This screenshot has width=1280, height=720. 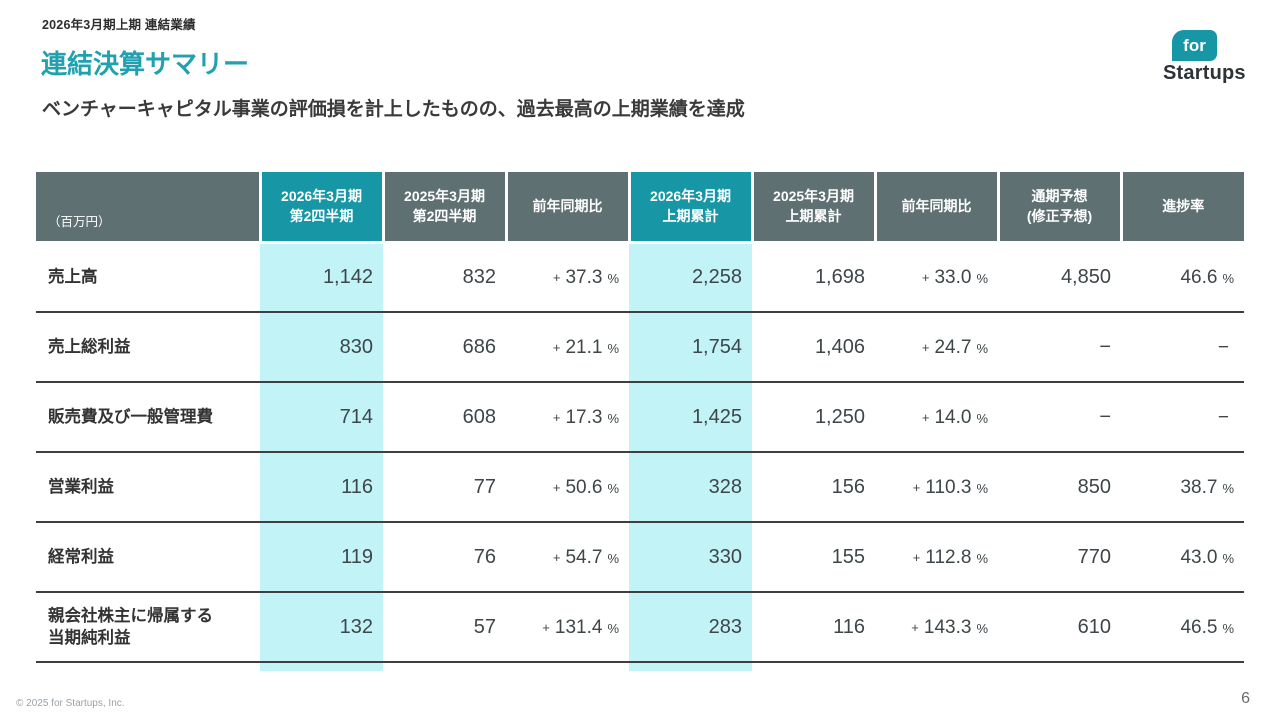 What do you see at coordinates (813, 347) in the screenshot?
I see `cell-h1-fy2025: 1,406` at bounding box center [813, 347].